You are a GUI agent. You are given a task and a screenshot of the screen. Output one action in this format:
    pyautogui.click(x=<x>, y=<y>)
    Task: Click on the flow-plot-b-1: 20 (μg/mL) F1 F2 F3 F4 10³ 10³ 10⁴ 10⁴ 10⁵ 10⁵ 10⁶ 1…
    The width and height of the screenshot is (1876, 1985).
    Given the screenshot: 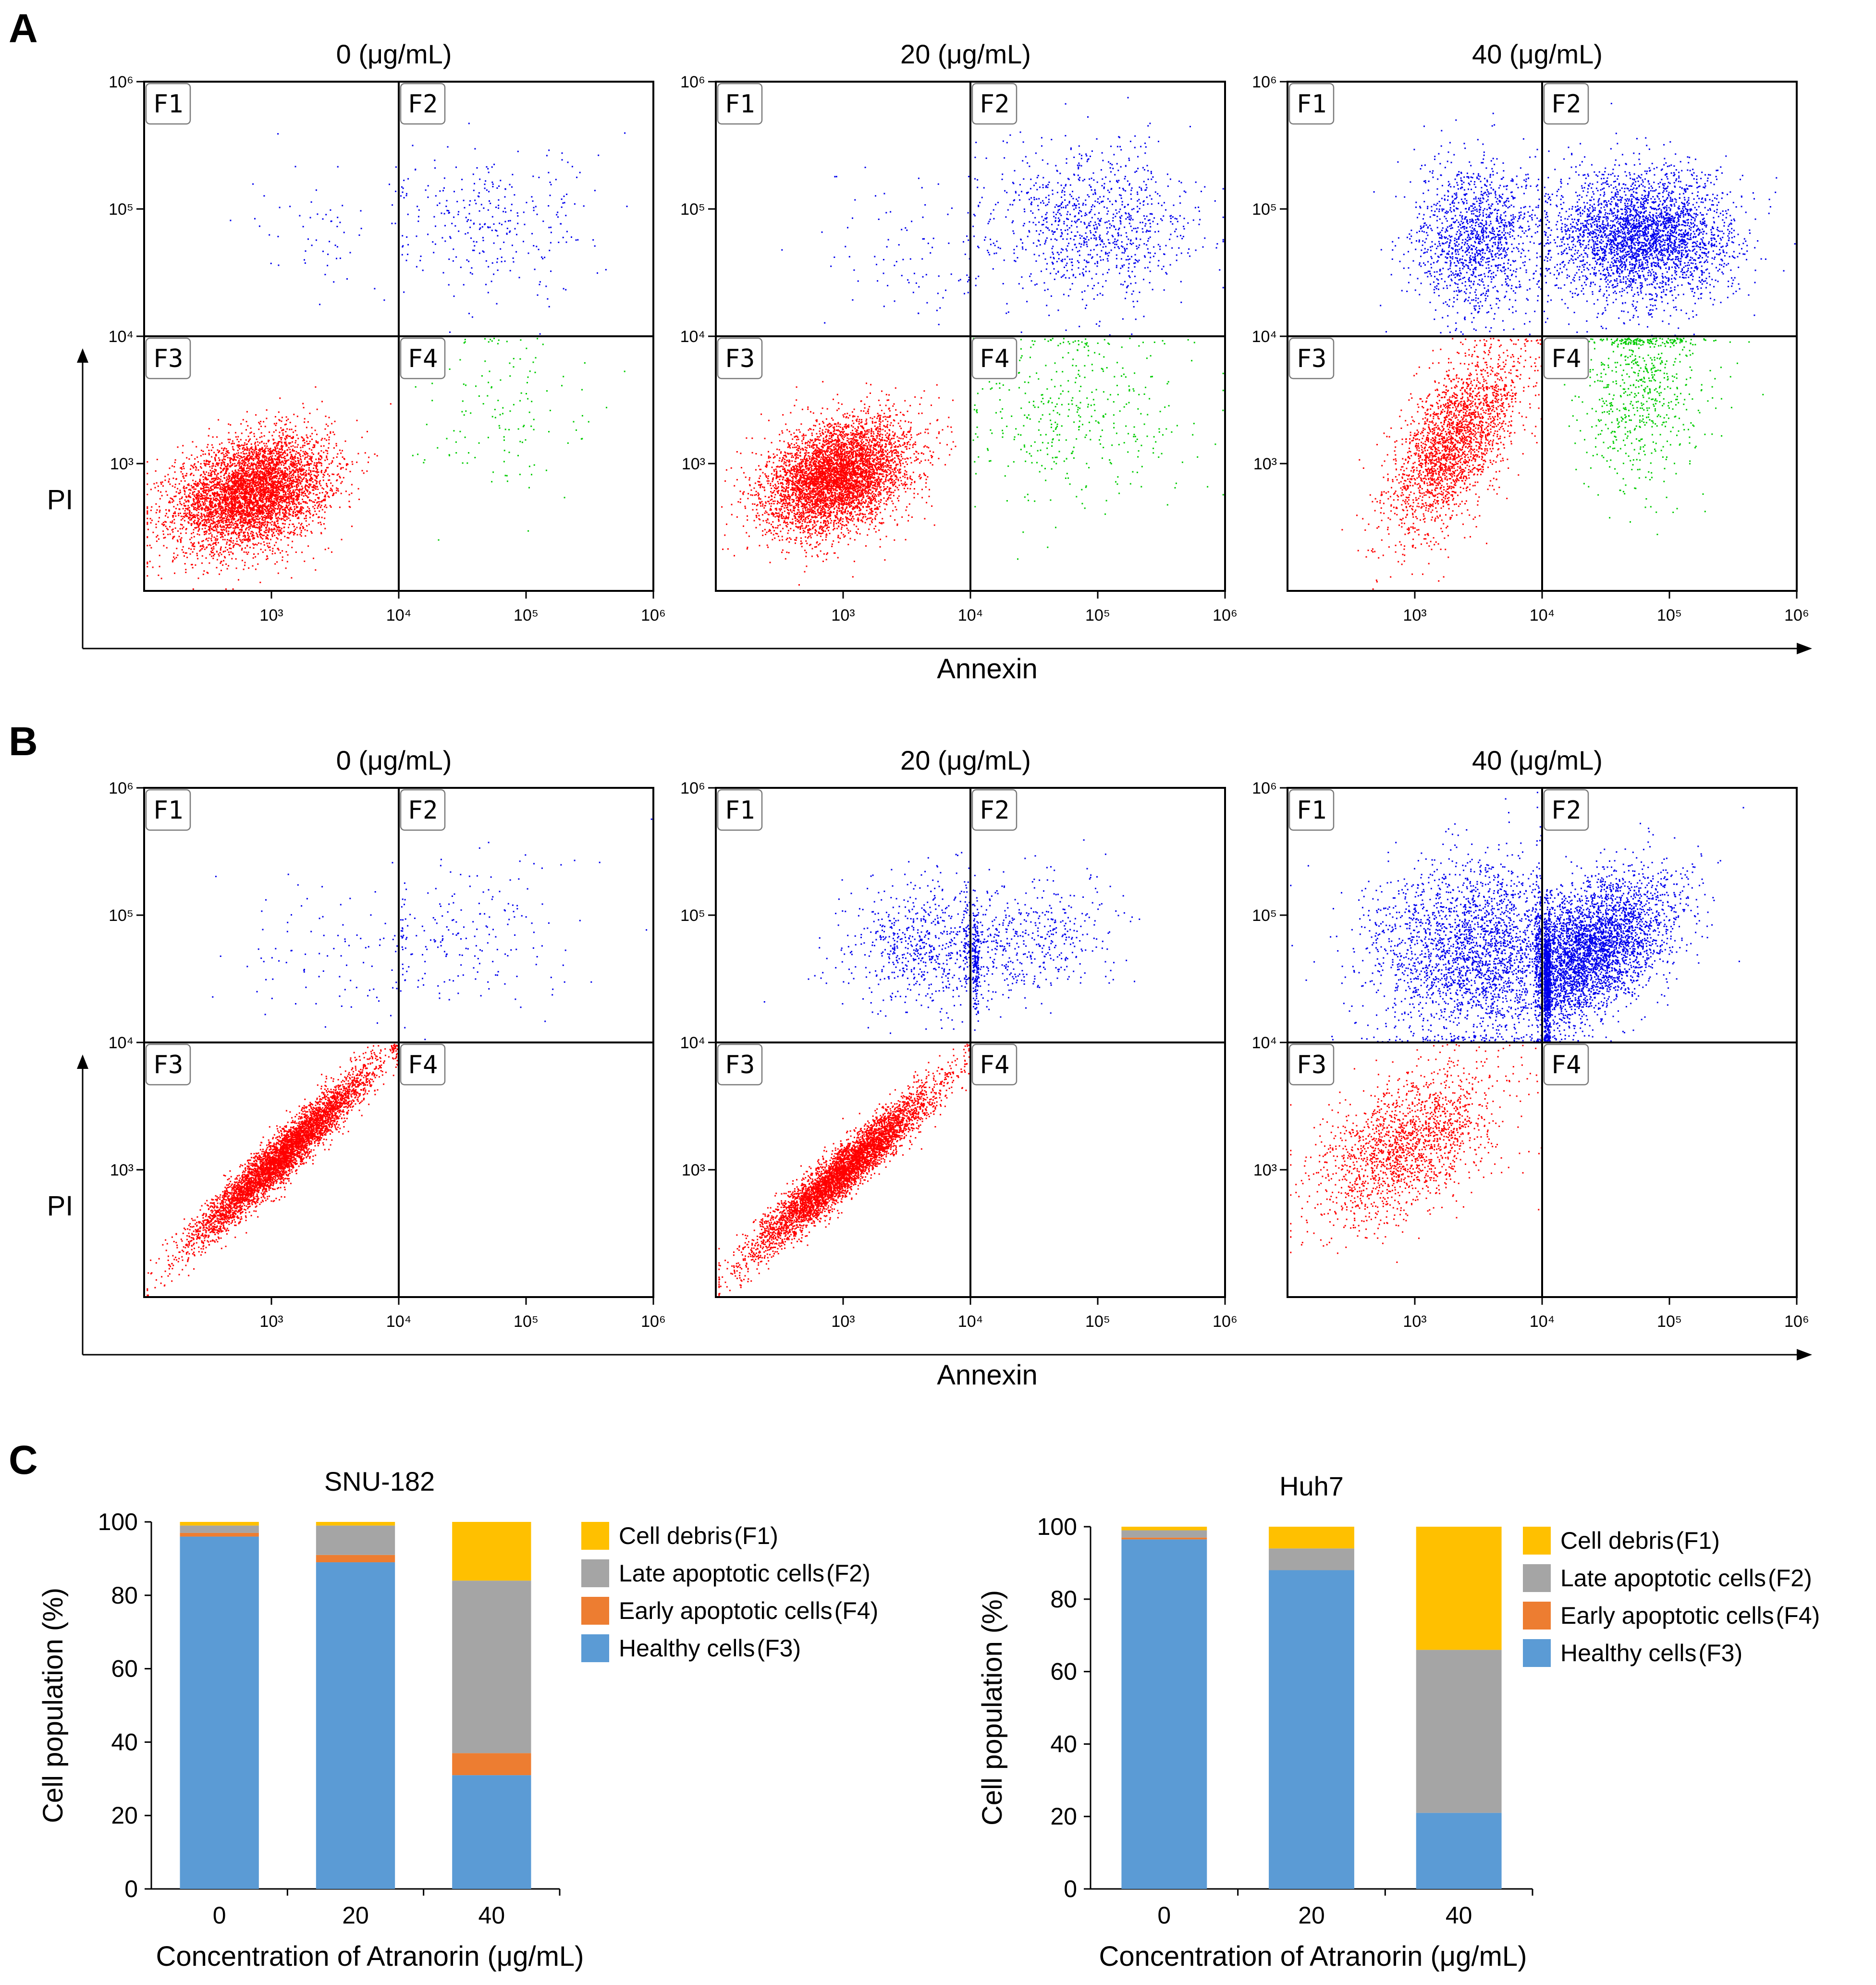 What is the action you would take?
    pyautogui.click(x=959, y=1038)
    